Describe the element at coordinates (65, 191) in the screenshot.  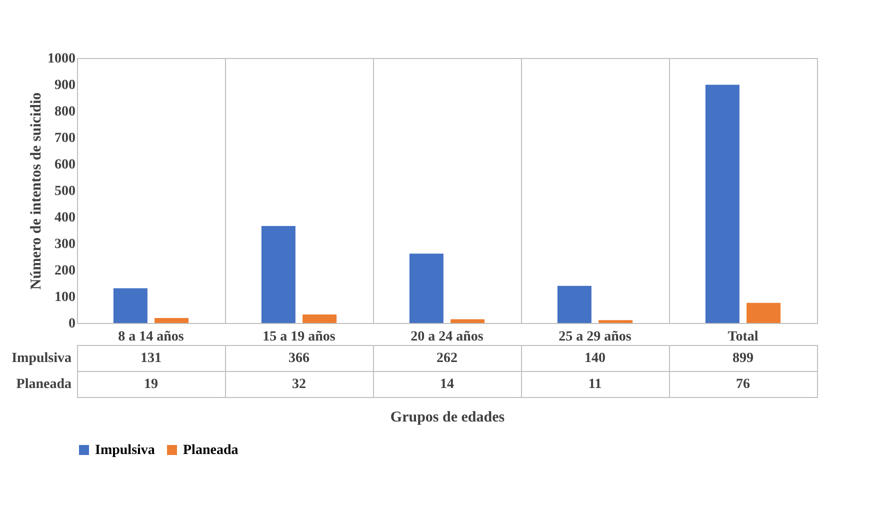
I see `y-tick-label: 500` at that location.